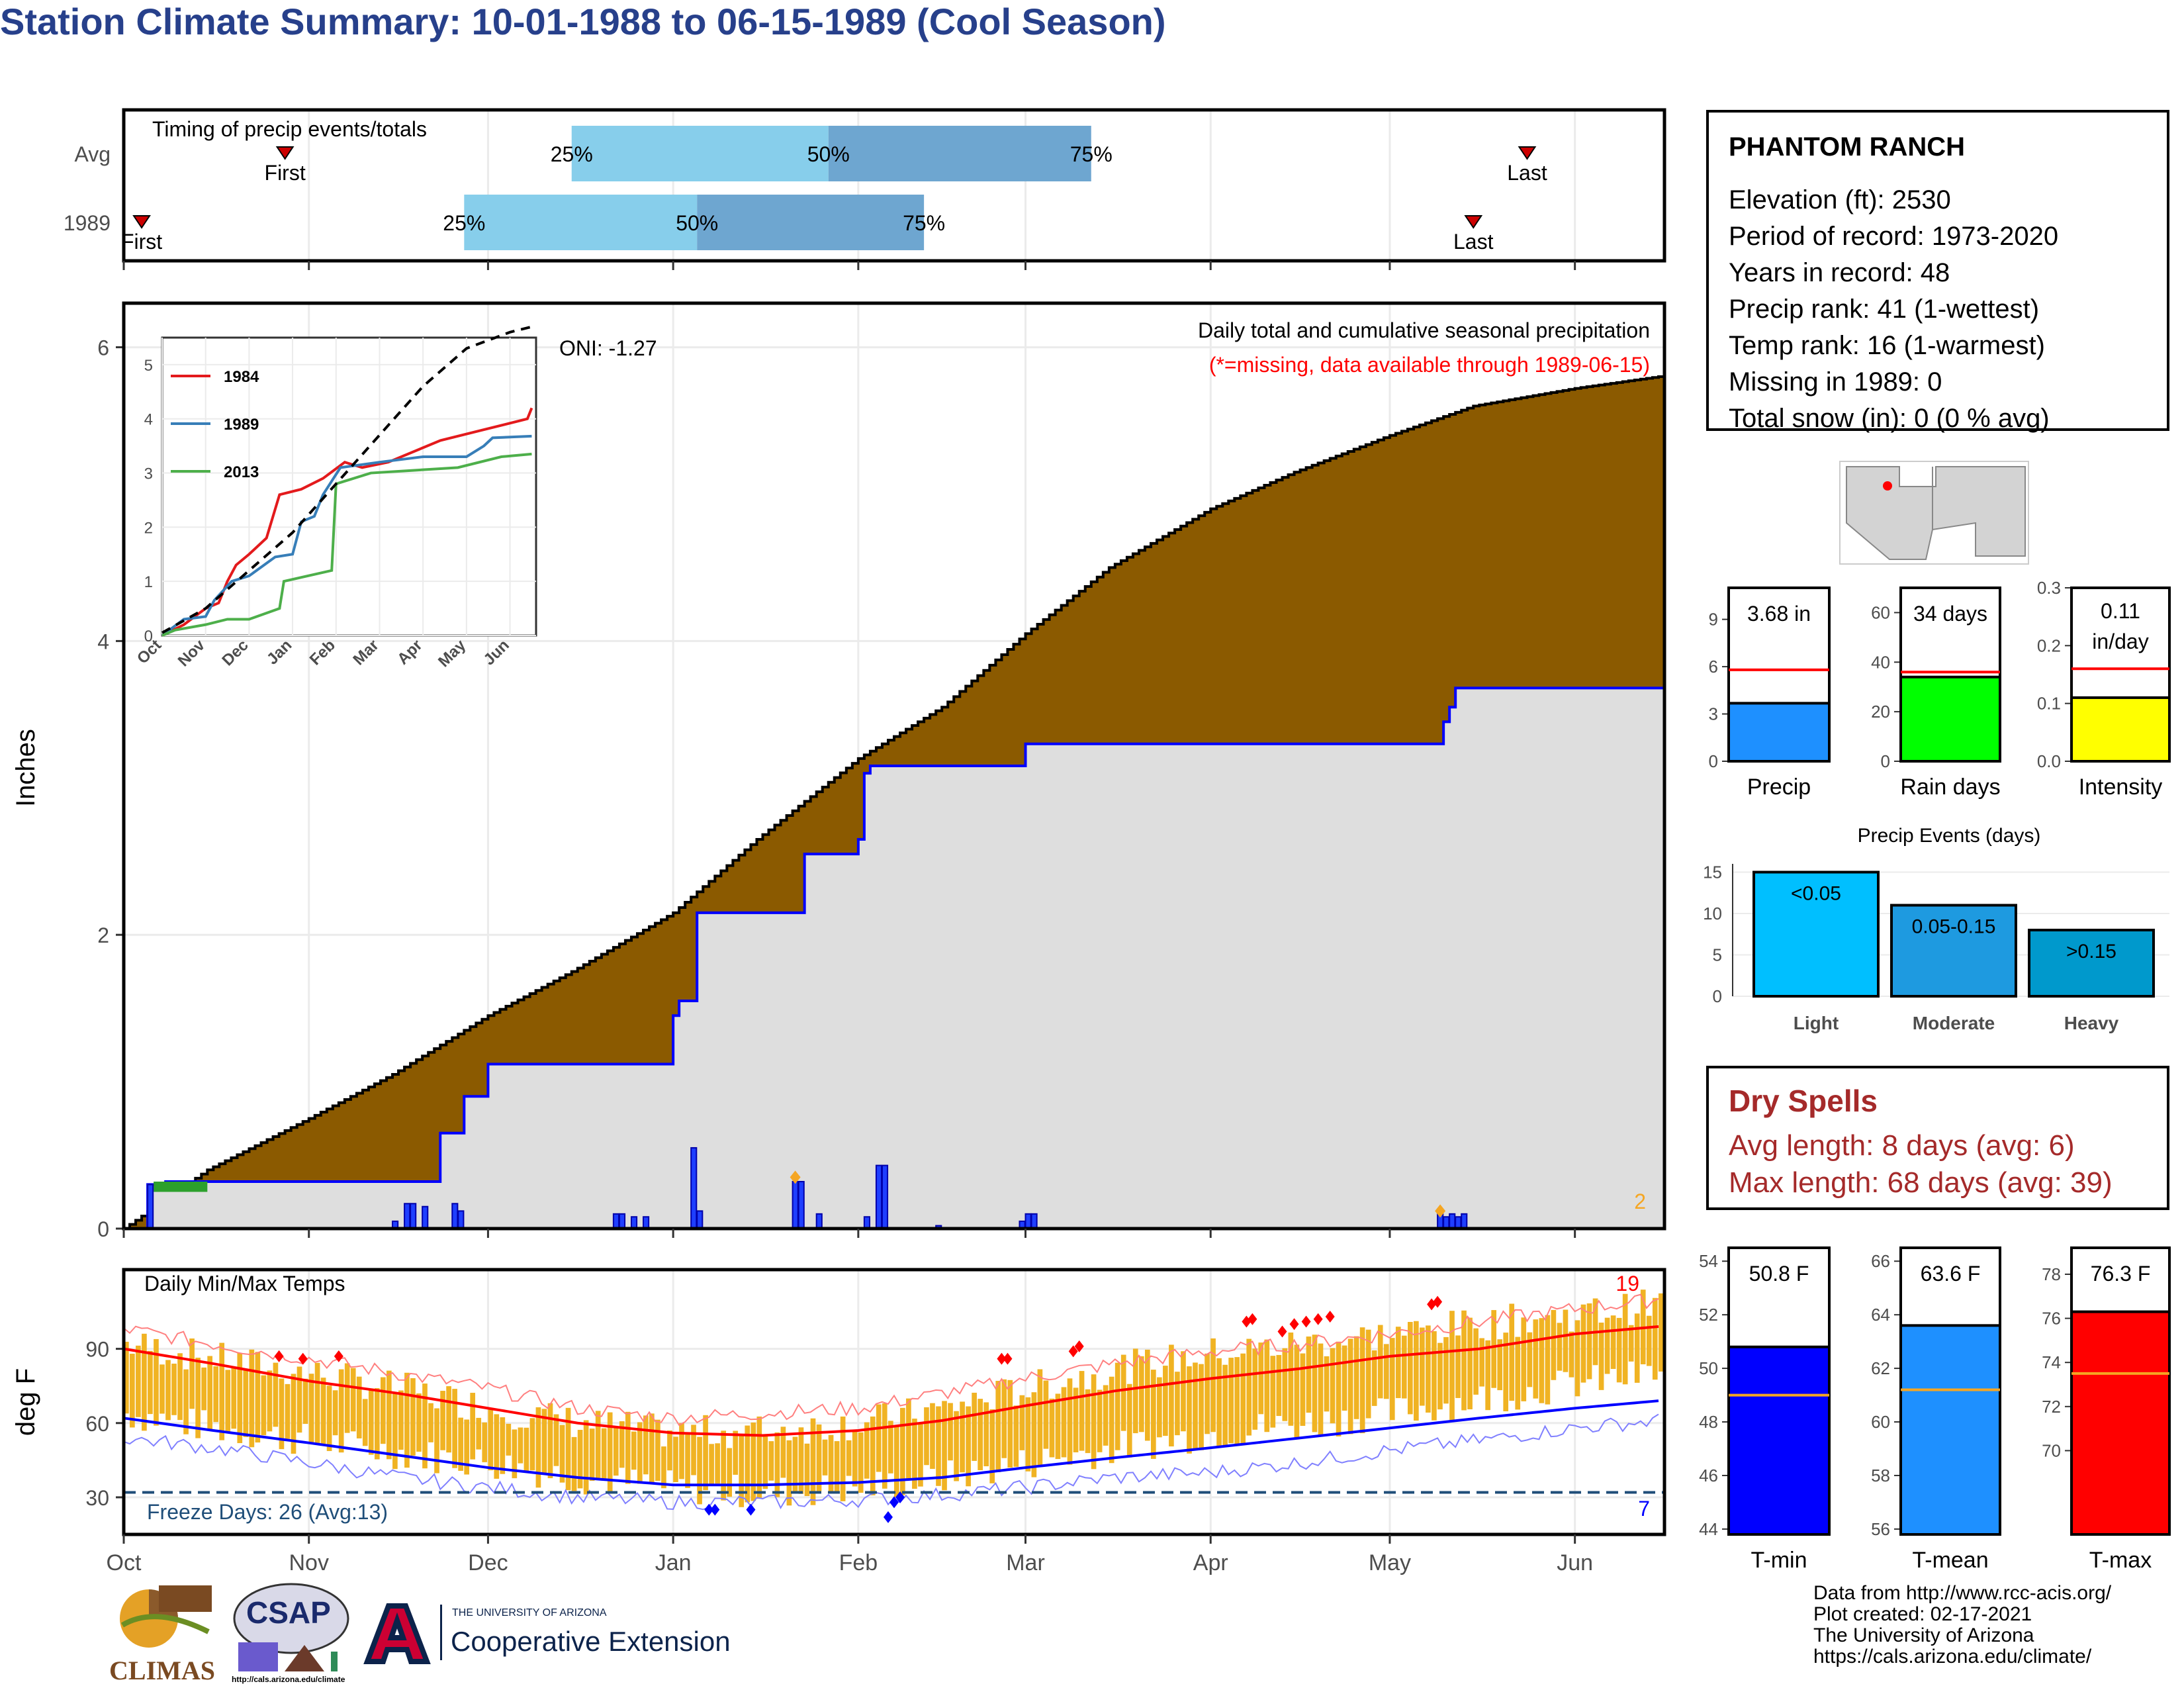 This screenshot has height=1688, width=2184. Describe the element at coordinates (859, 1562) in the screenshot. I see `temps-xtick-label: Feb` at that location.